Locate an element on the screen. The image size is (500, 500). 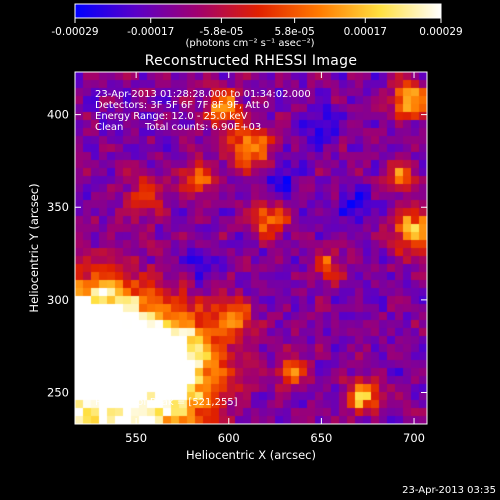
colorbar-tick-label: -0.00029 is located at coordinates (74, 32).